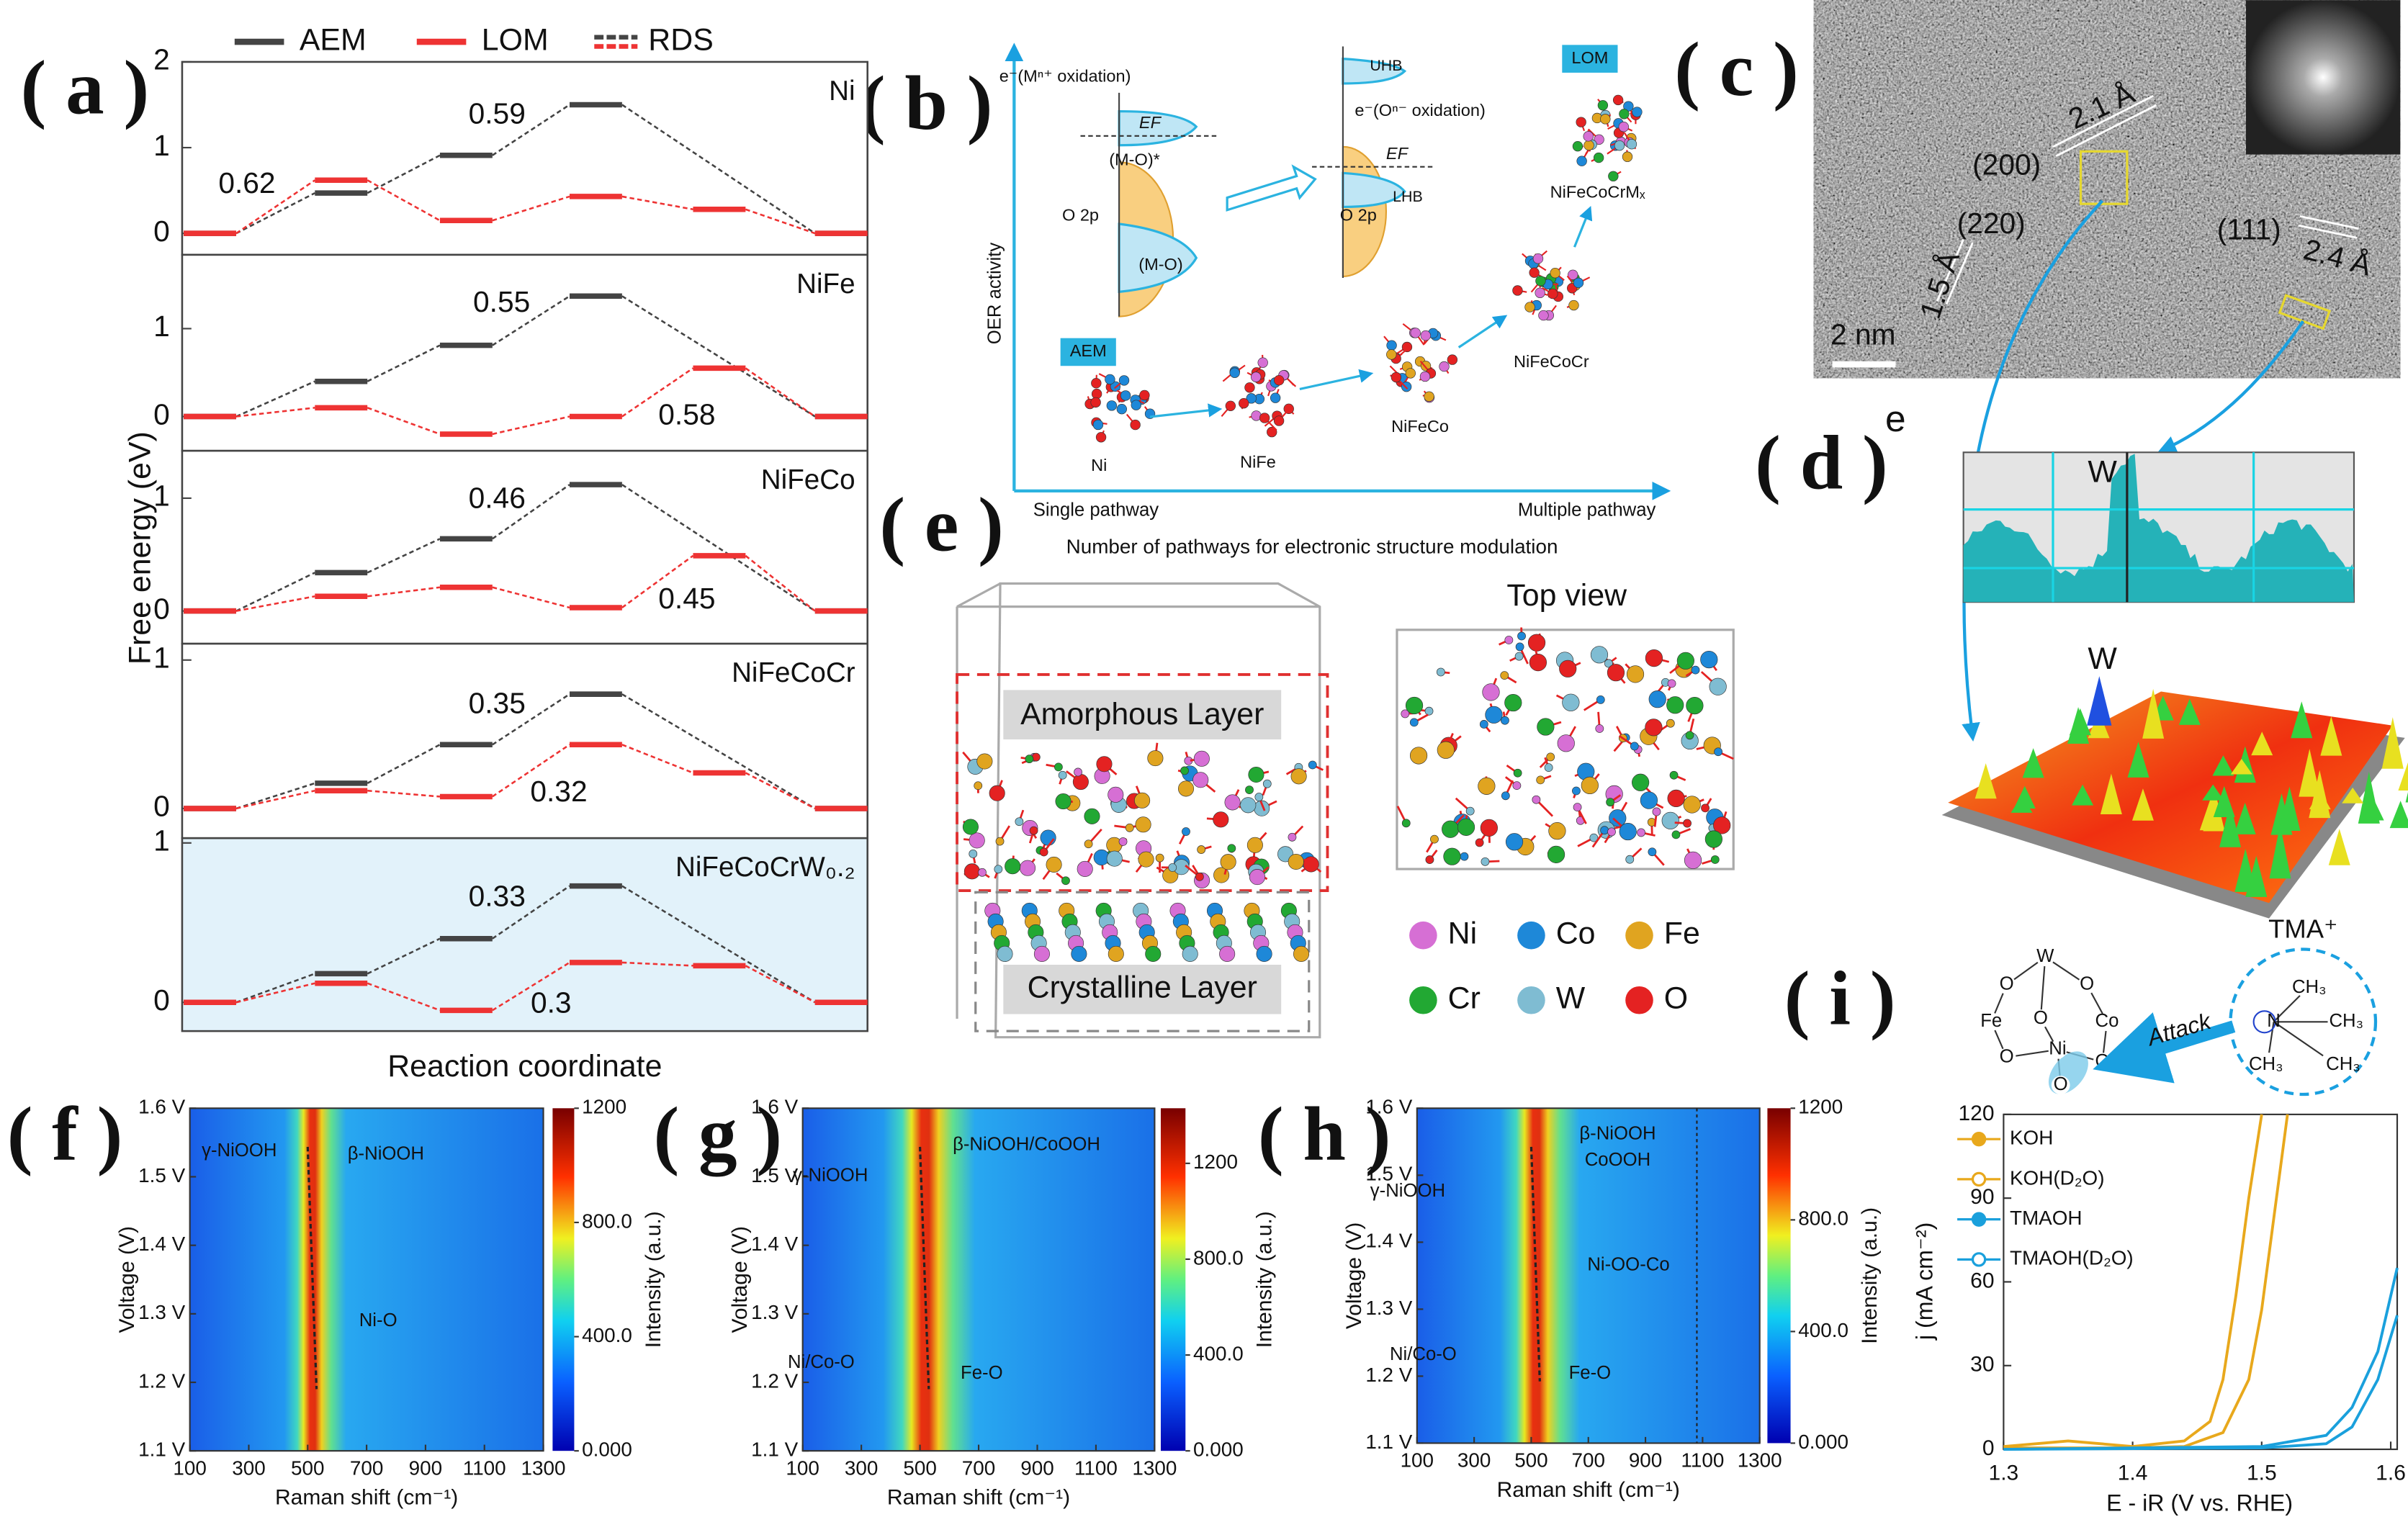  I want to click on diagram-text: EF, so click(1150, 122).